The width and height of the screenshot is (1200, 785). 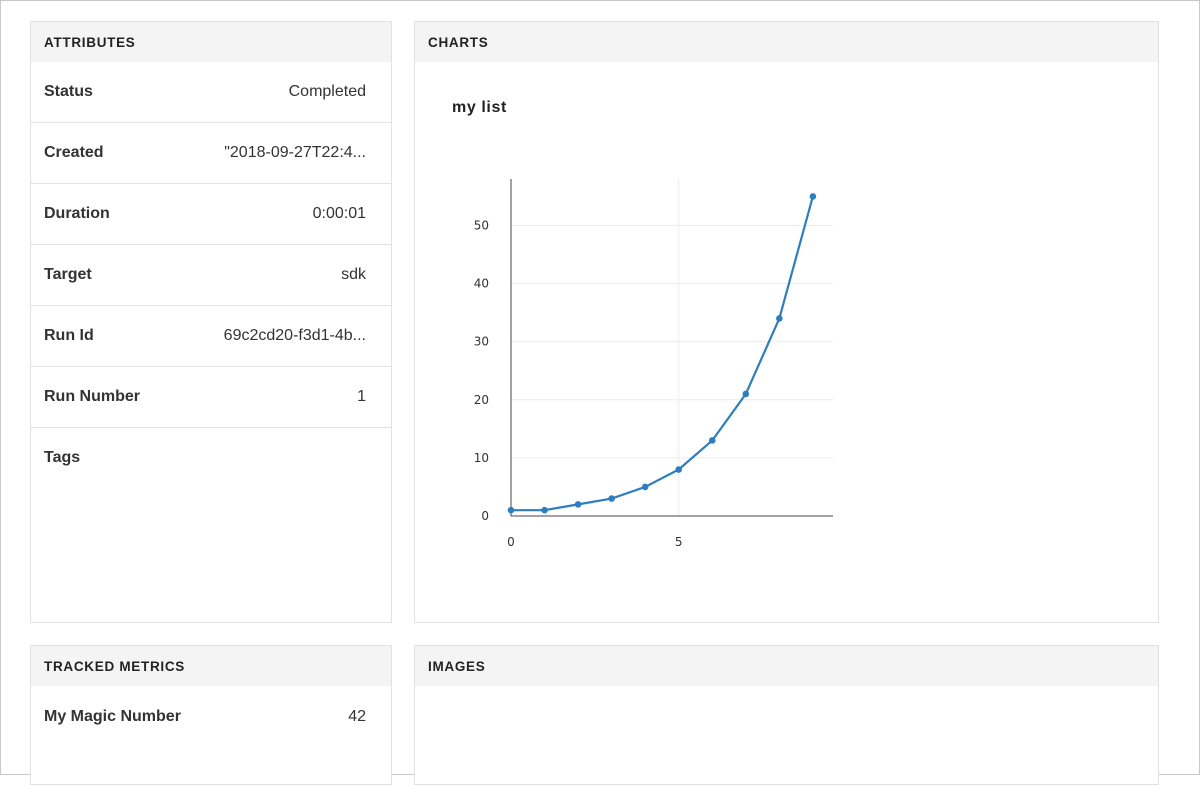 I want to click on attr-key: Run Id, so click(x=69, y=335).